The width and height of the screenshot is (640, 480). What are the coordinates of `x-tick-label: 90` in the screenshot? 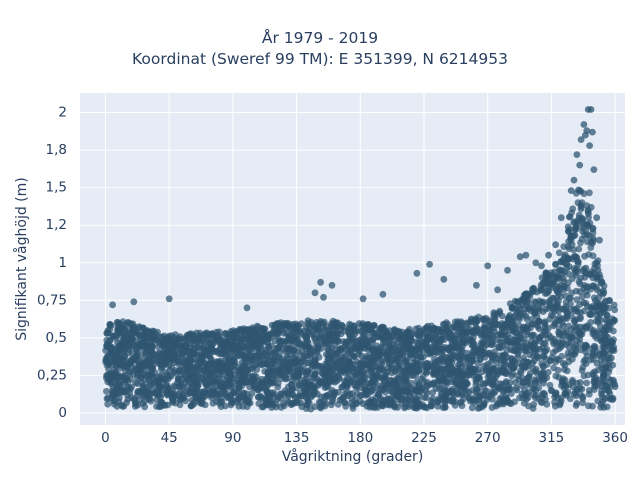 It's located at (232, 438).